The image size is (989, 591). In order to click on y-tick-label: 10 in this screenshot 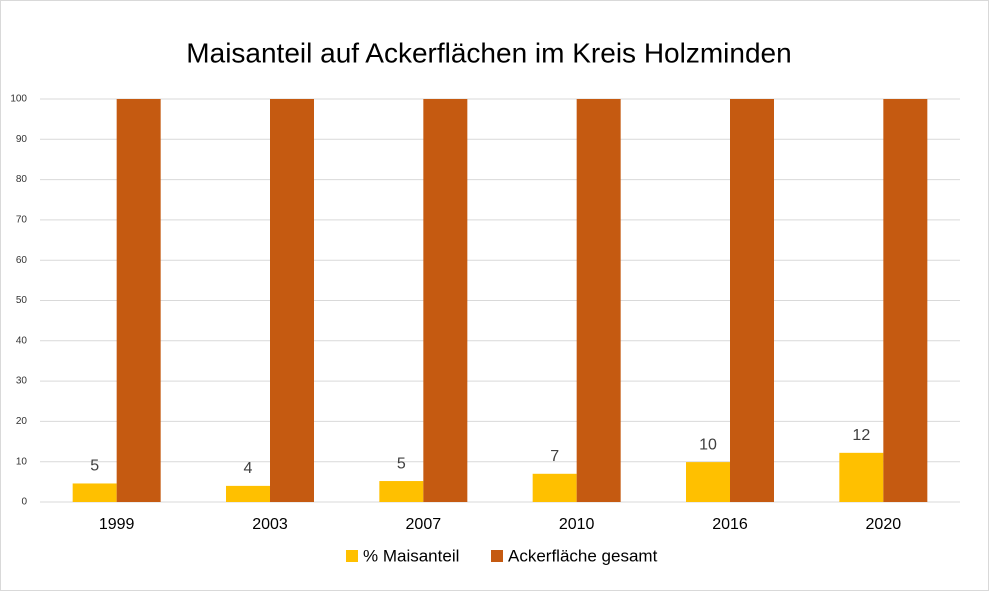, I will do `click(22, 461)`.